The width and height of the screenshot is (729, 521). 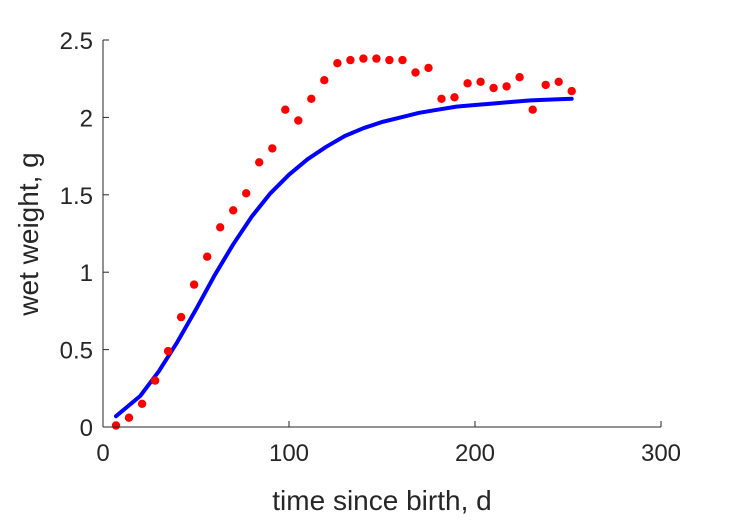 I want to click on x-tick-label: 200, so click(x=475, y=453).